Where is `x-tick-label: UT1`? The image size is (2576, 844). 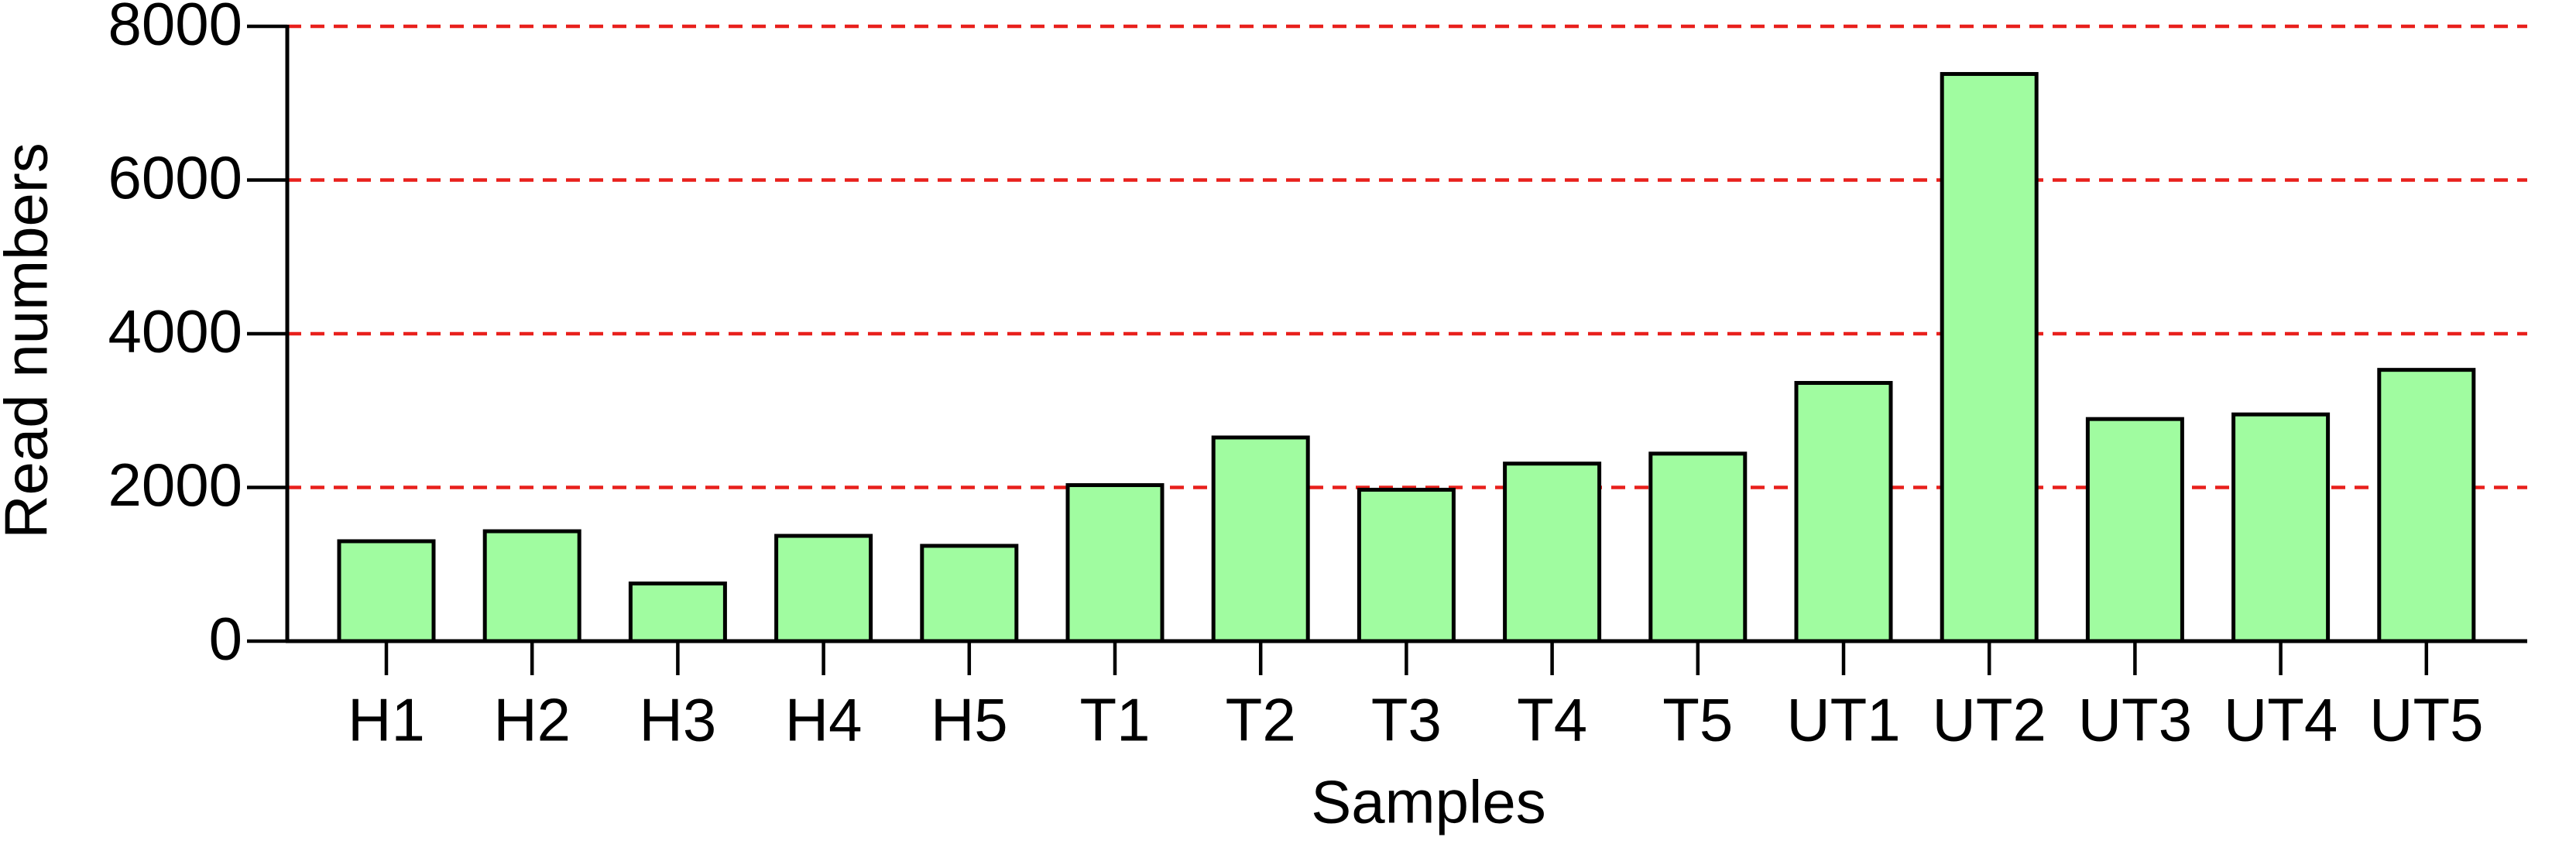
x-tick-label: UT1 is located at coordinates (1843, 720).